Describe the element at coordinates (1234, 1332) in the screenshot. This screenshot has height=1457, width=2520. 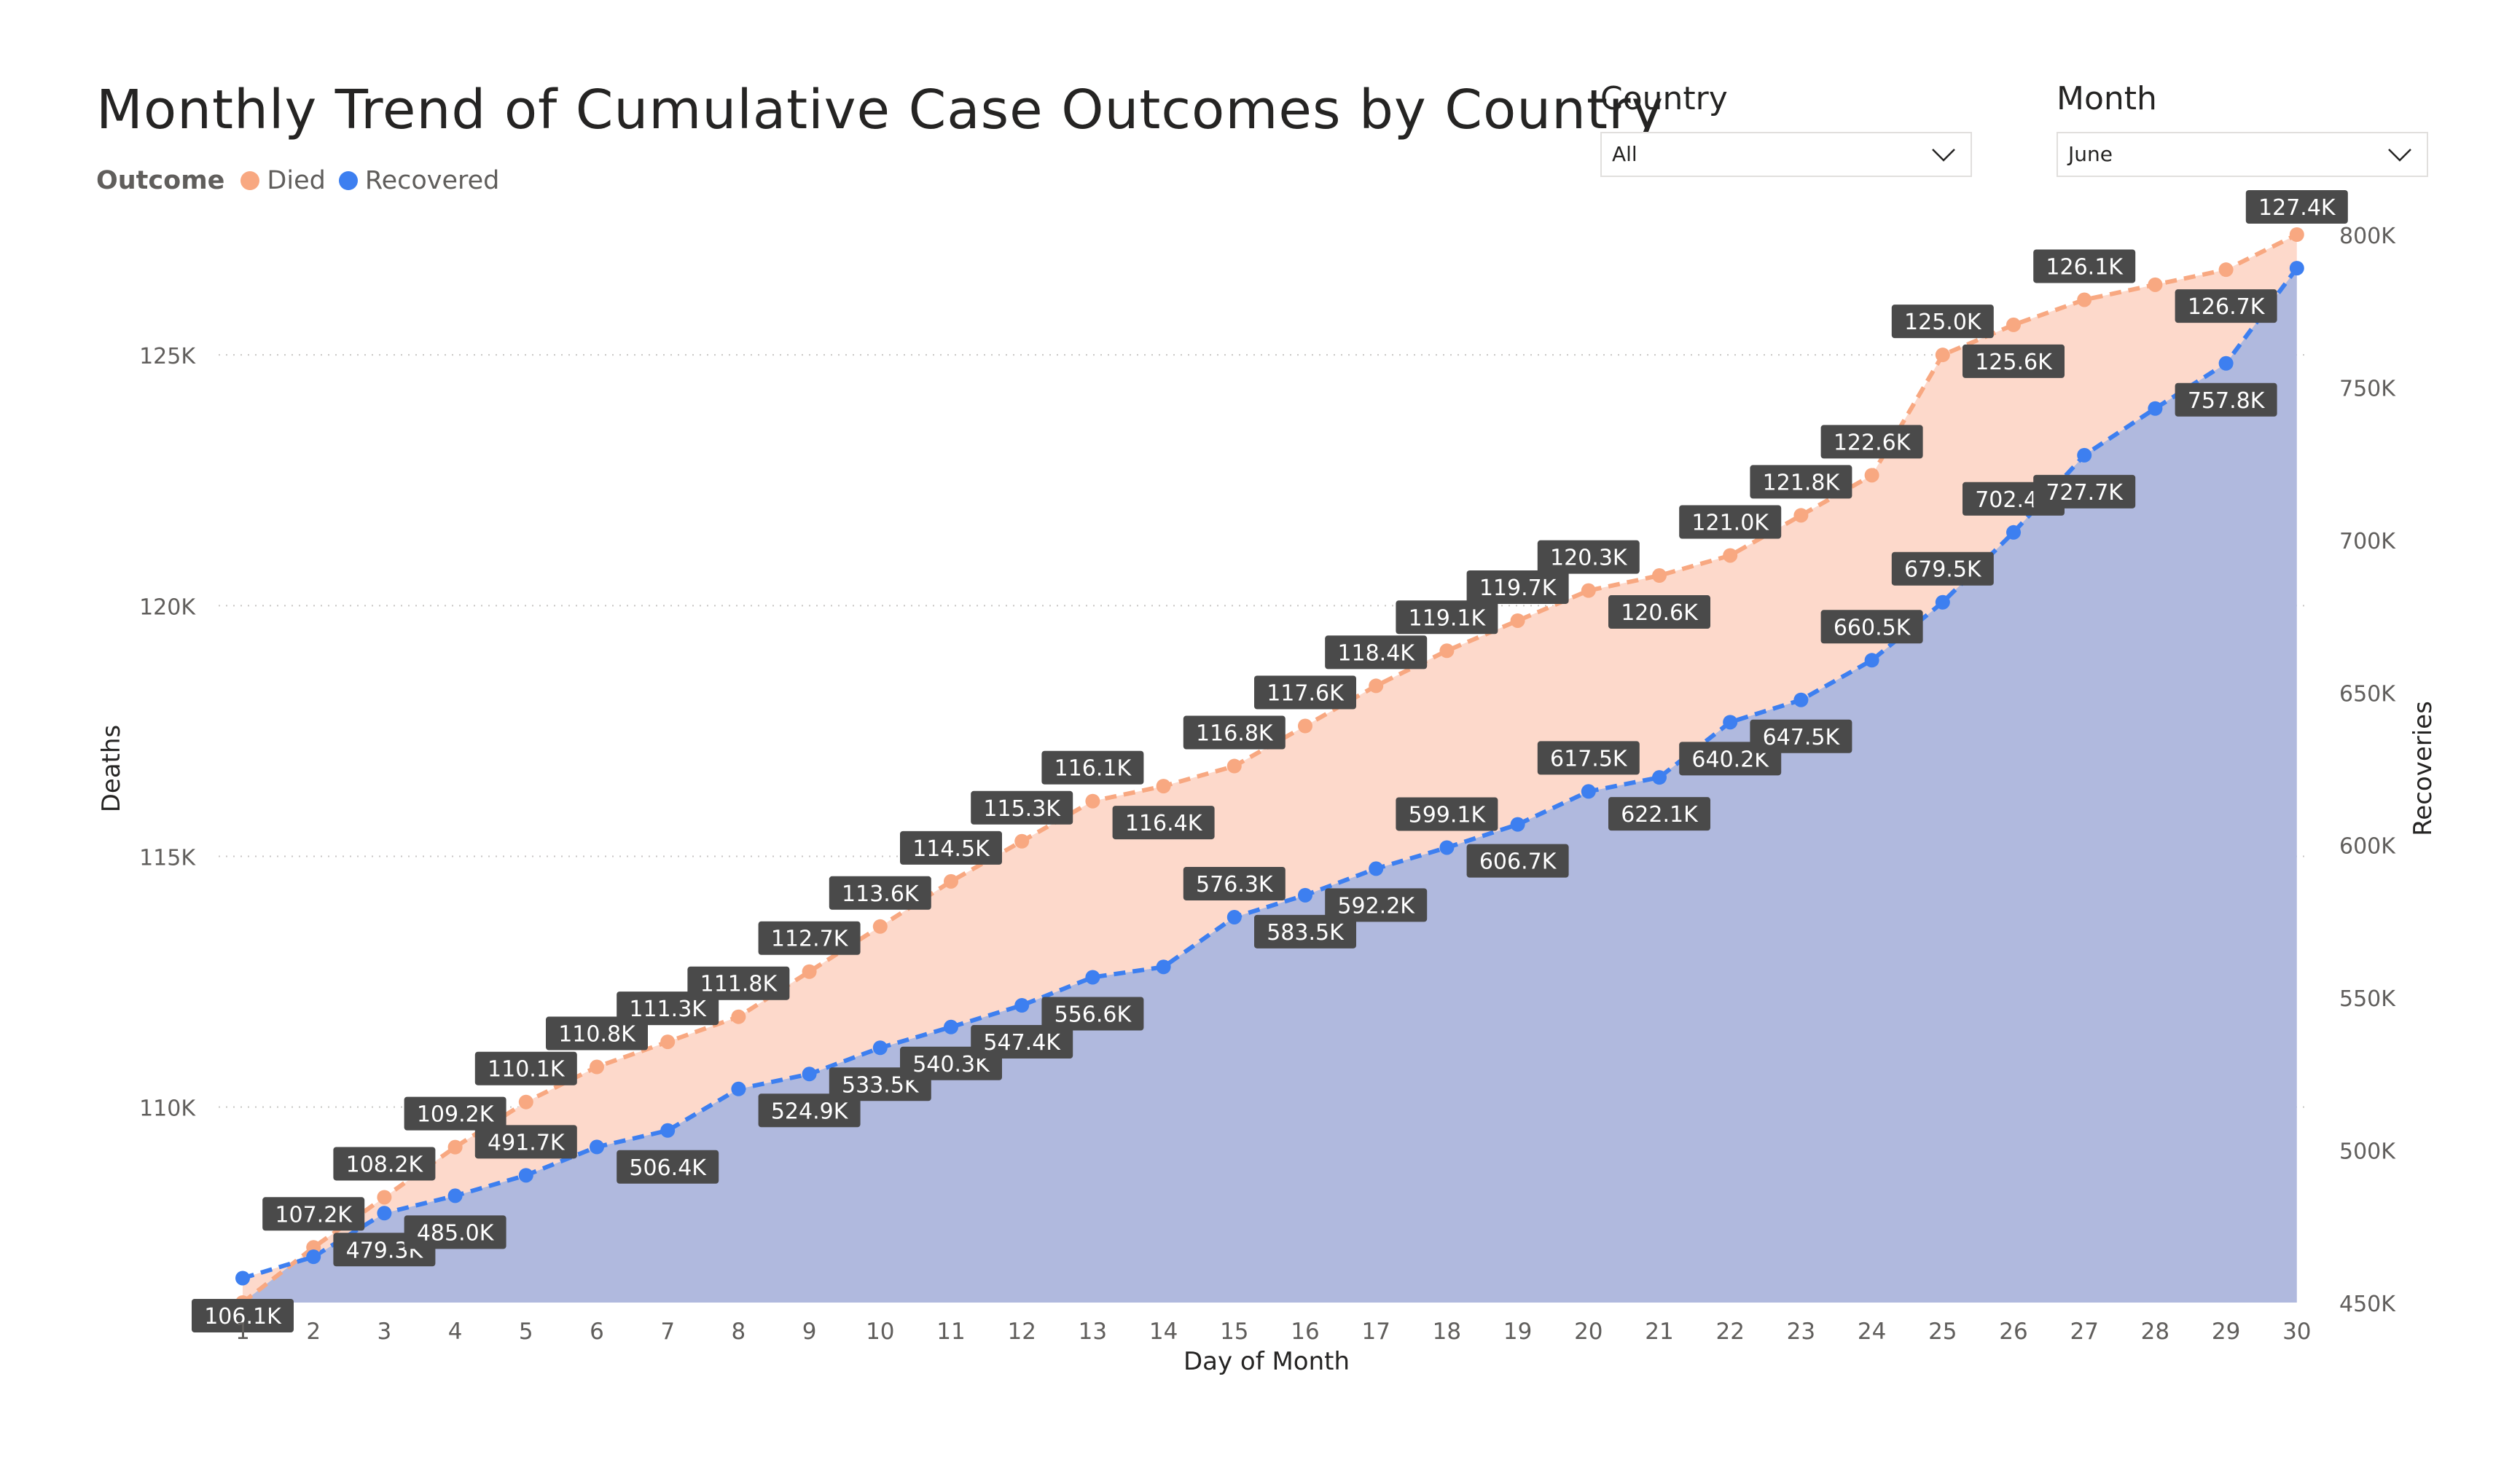
I see `x-tick-label: 15` at that location.